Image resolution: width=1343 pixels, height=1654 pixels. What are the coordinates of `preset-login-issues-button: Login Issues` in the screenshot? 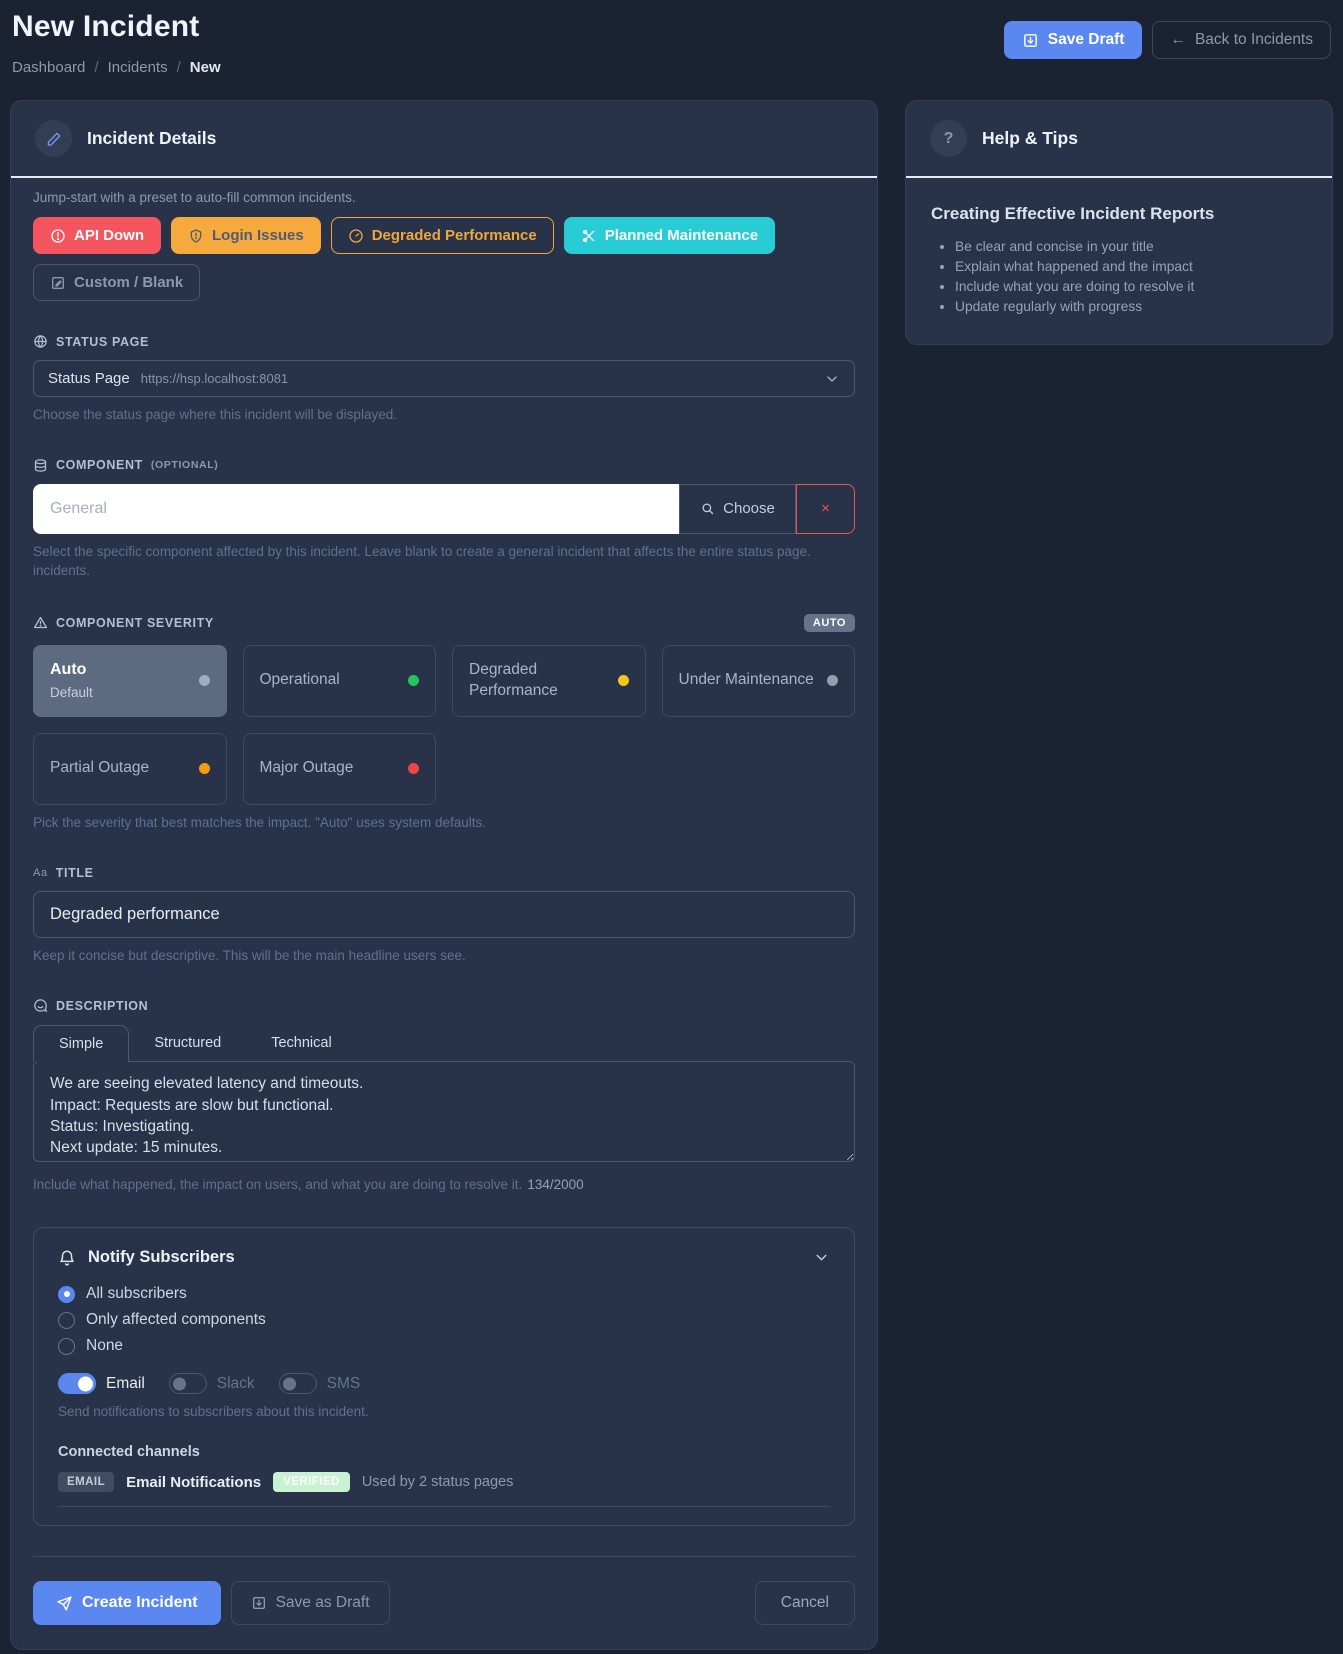 It's located at (246, 235).